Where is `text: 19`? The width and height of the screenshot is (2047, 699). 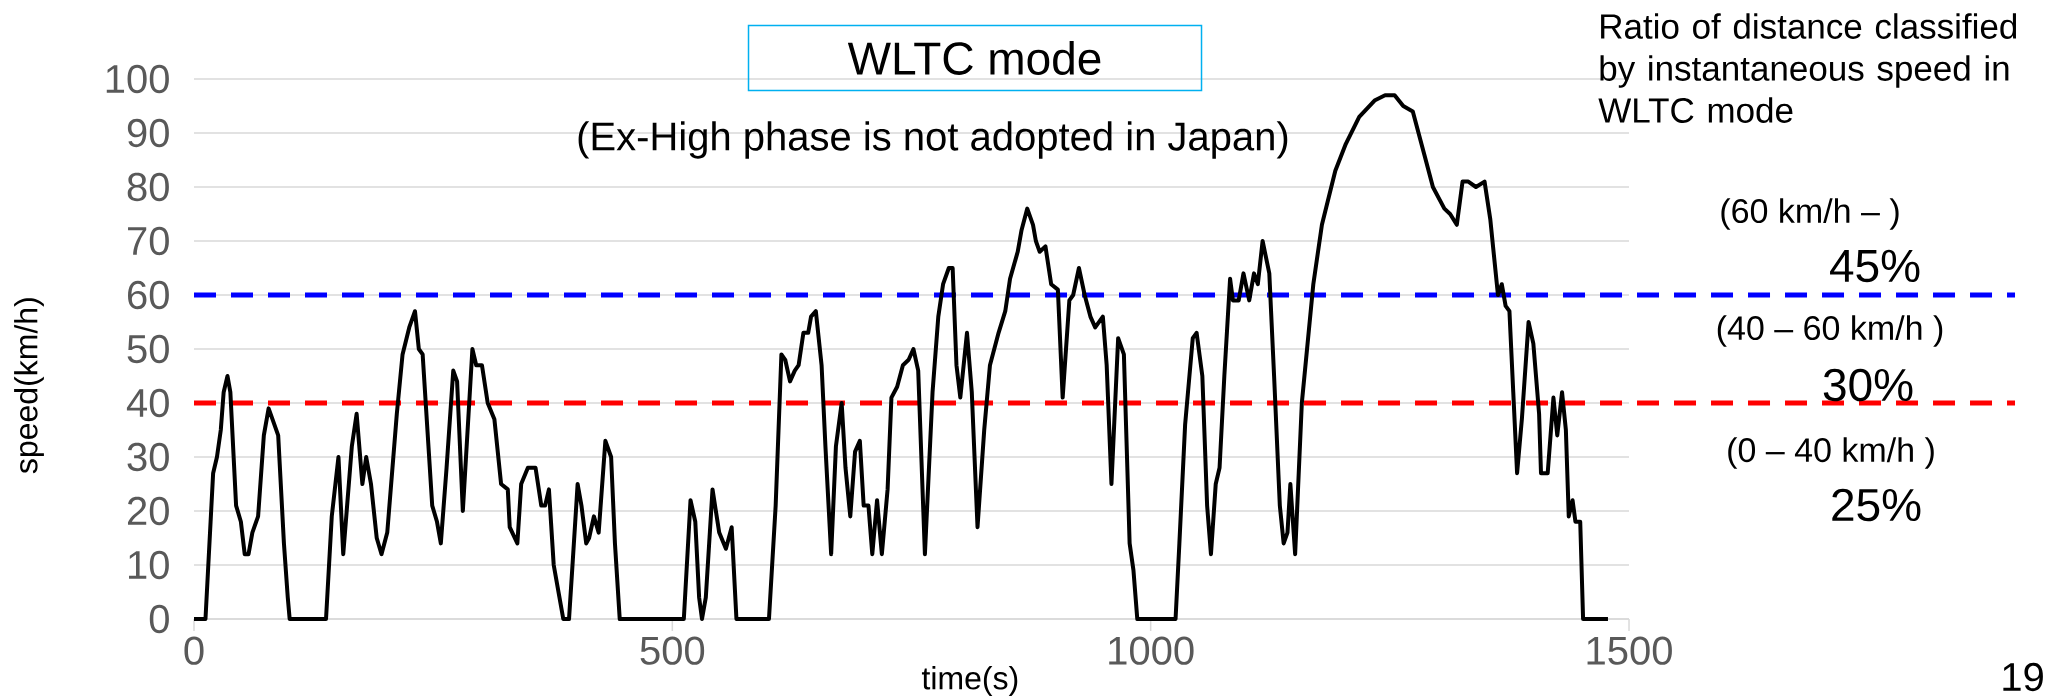
text: 19 is located at coordinates (2023, 677).